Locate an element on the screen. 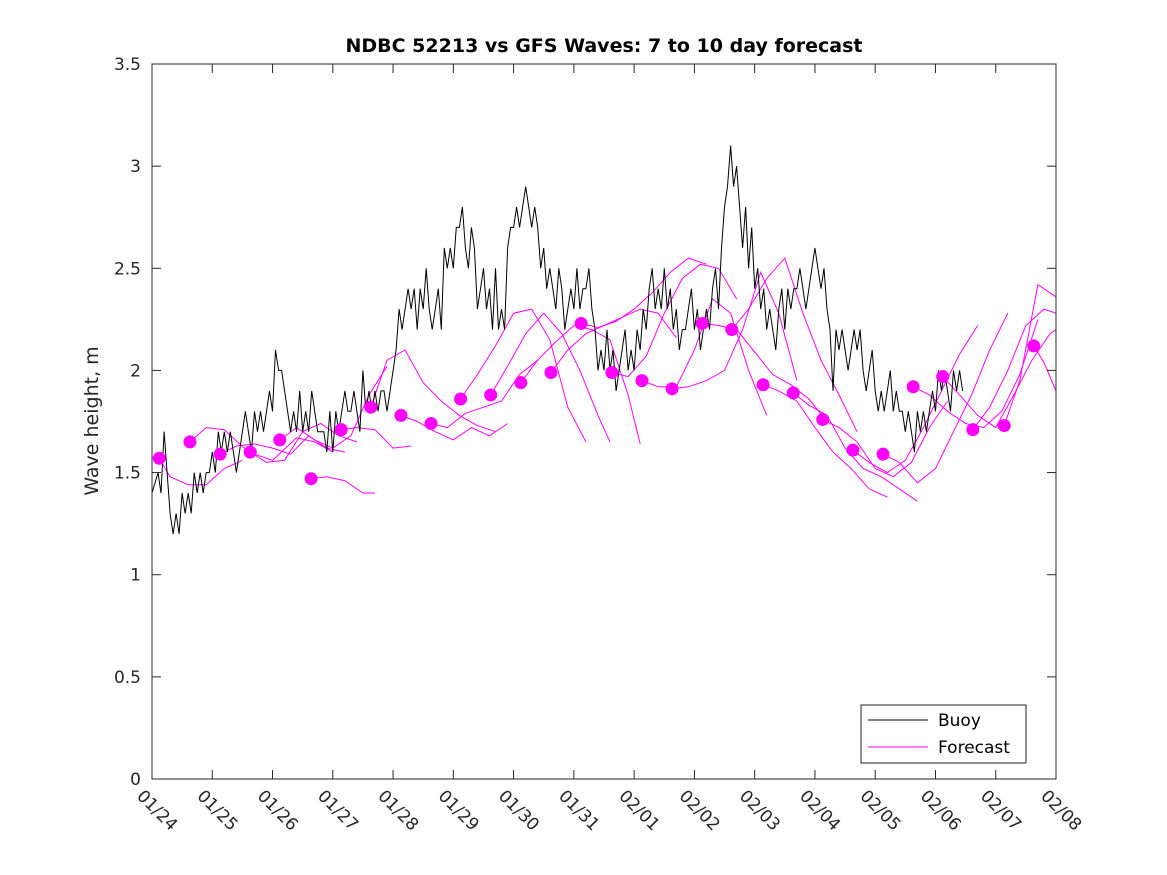  y-tick-label: 1.5 is located at coordinates (127, 474).